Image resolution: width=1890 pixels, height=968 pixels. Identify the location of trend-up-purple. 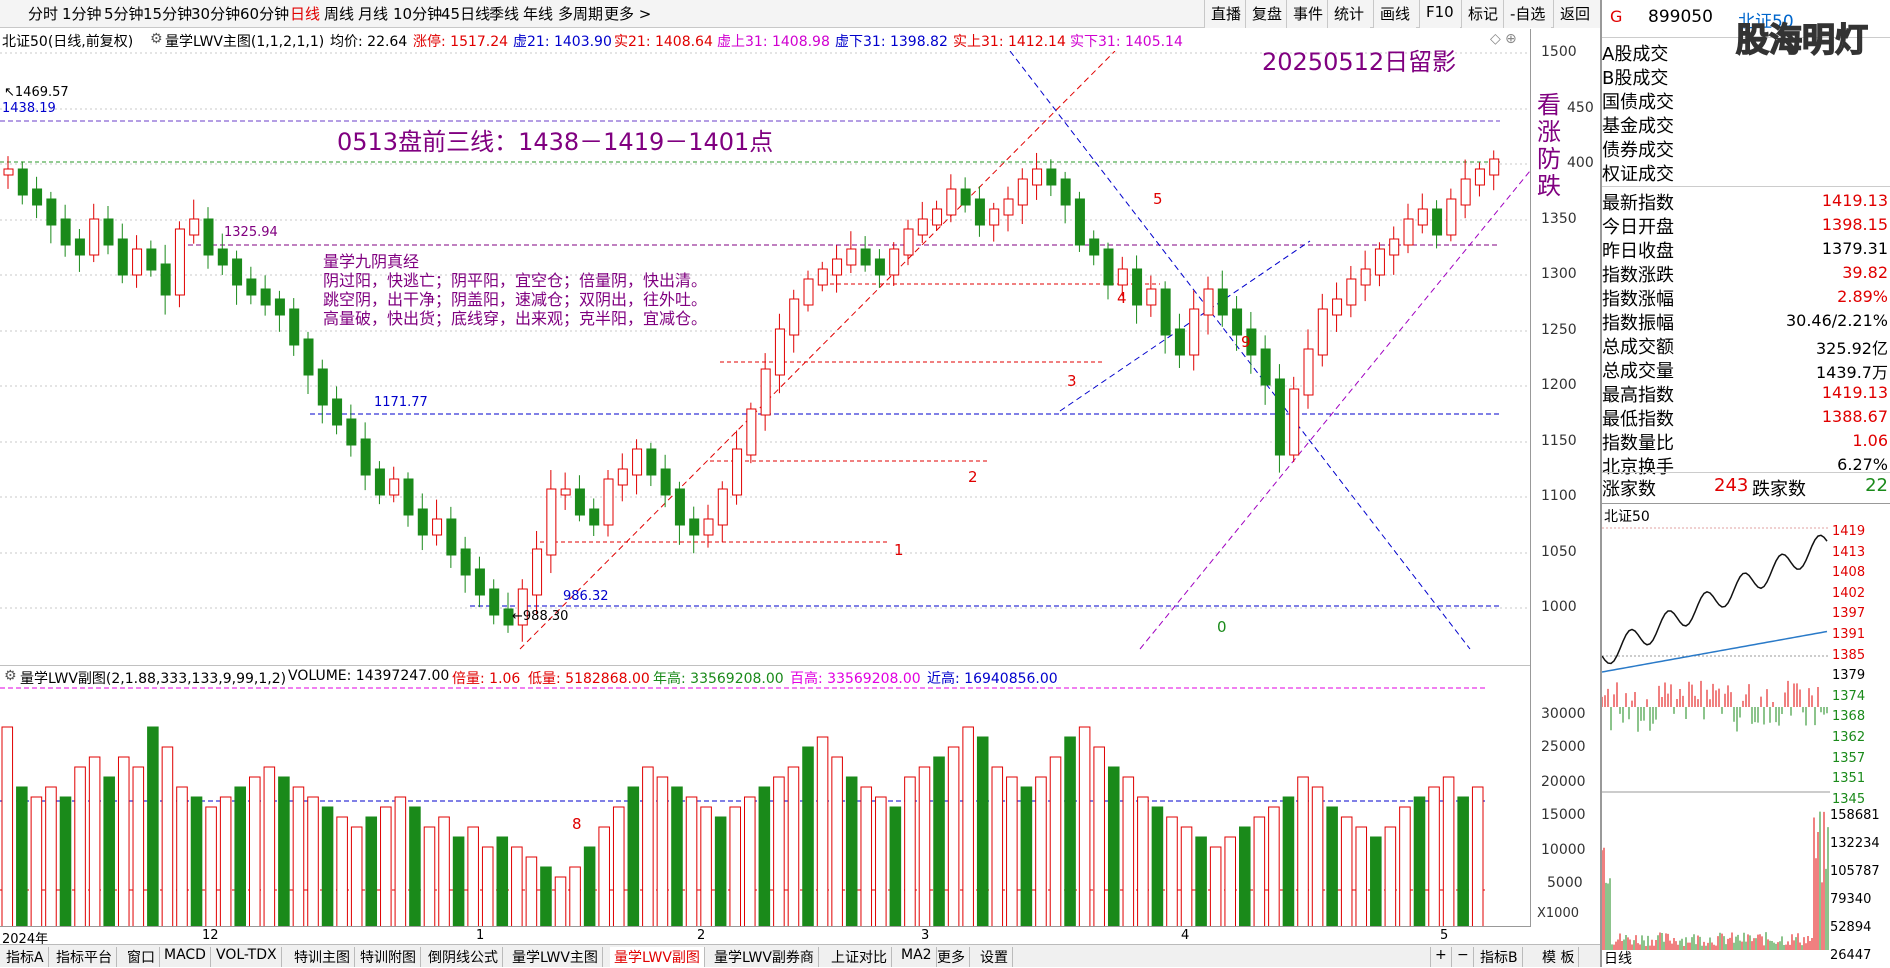
(1334, 410).